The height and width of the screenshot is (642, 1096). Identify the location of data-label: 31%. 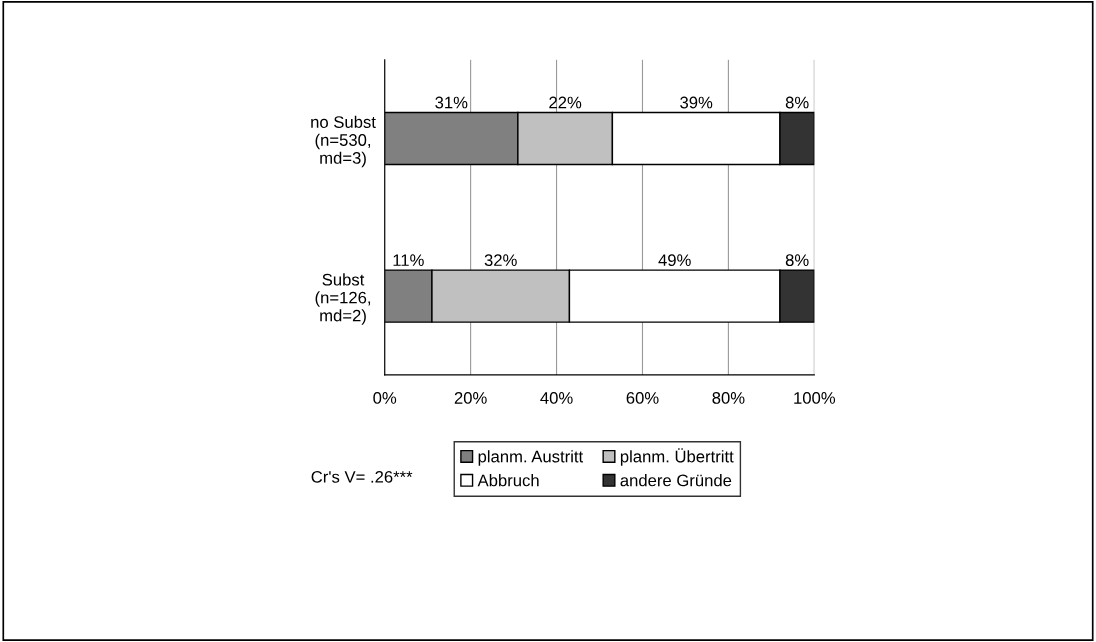
(451, 102).